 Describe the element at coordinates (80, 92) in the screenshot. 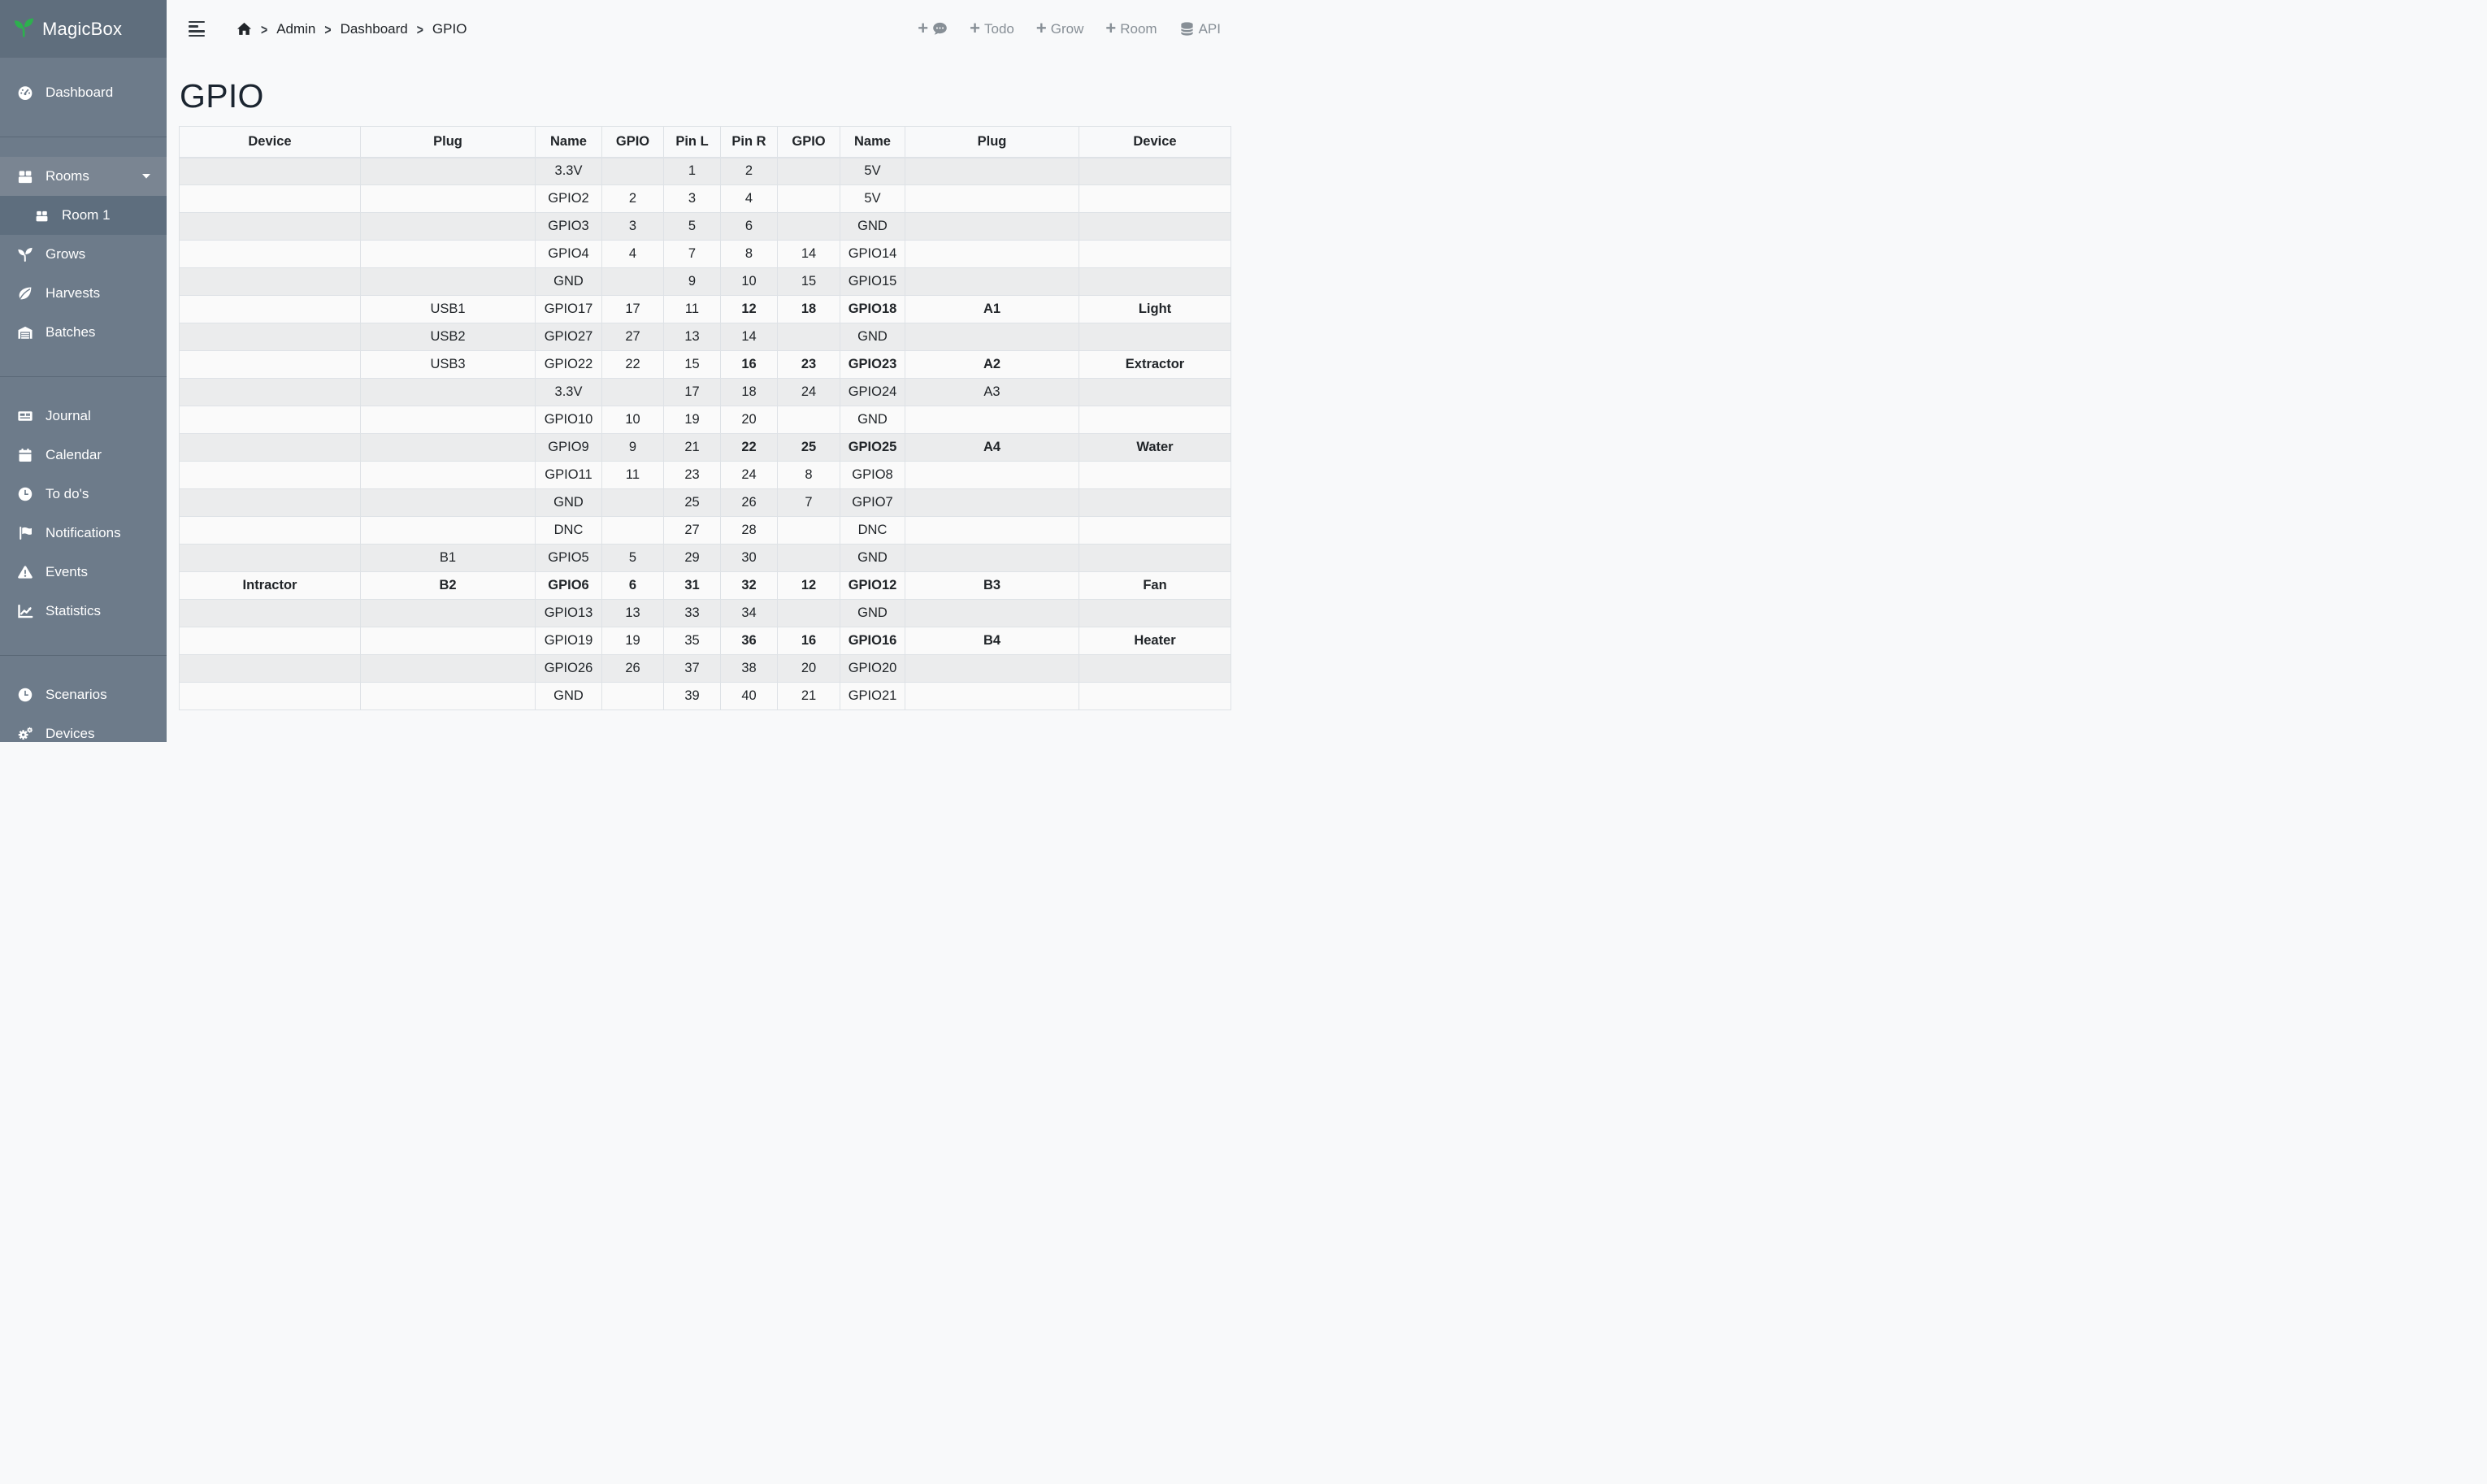

I see `sidebar-item-label: Dashboard` at that location.